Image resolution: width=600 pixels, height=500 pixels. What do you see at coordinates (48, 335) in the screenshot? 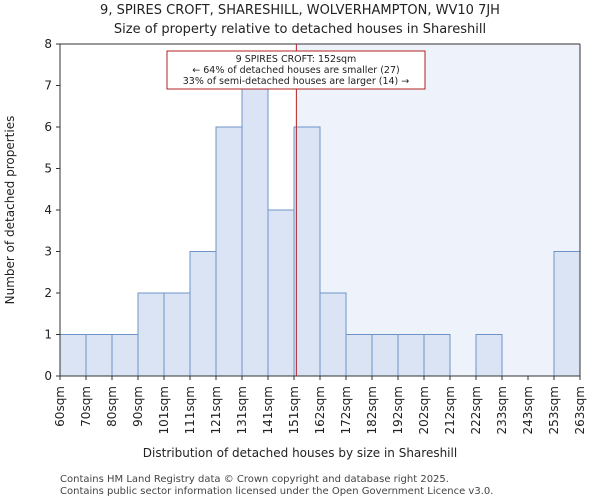
I see `y-tick-label-1: 1` at bounding box center [48, 335].